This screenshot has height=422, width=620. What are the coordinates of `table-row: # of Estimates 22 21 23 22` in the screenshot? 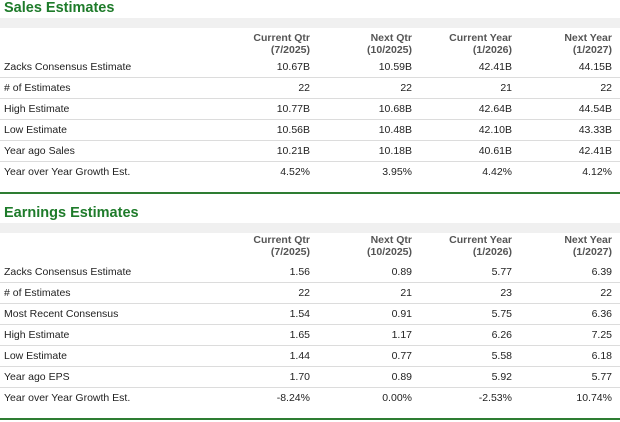 It's located at (310, 293).